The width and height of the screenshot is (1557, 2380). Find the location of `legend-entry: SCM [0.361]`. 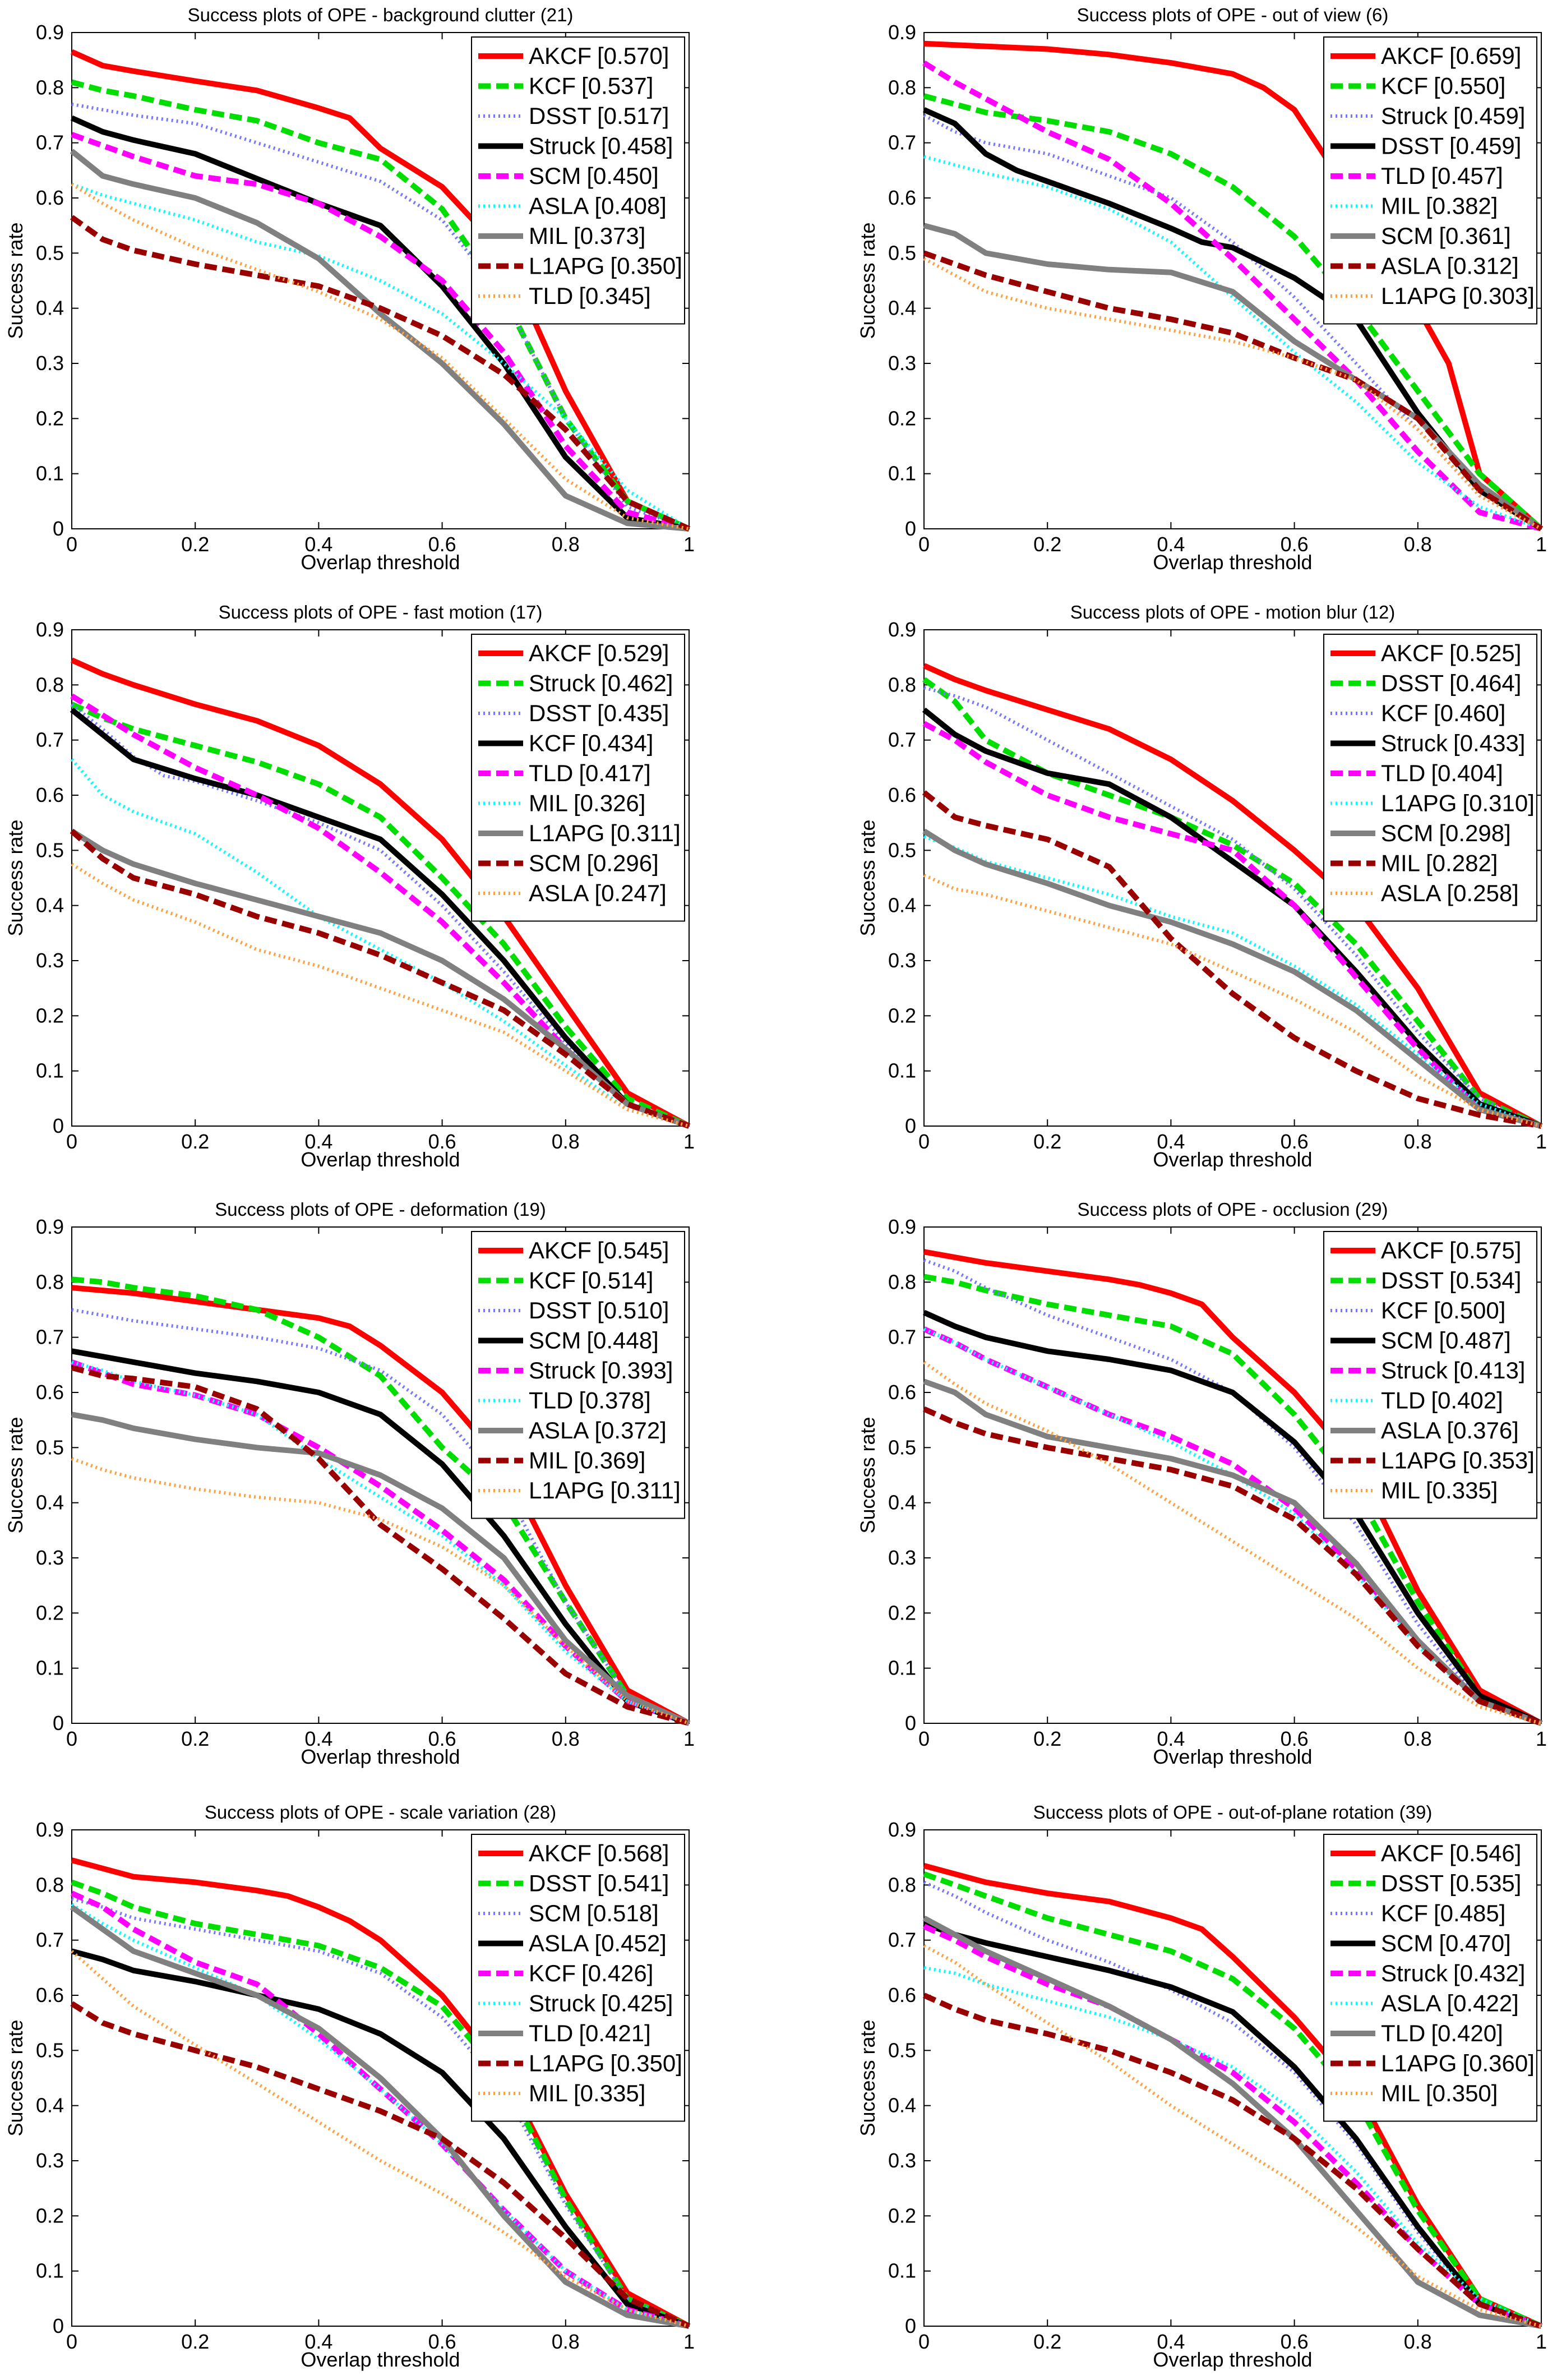

legend-entry: SCM [0.361] is located at coordinates (1446, 236).